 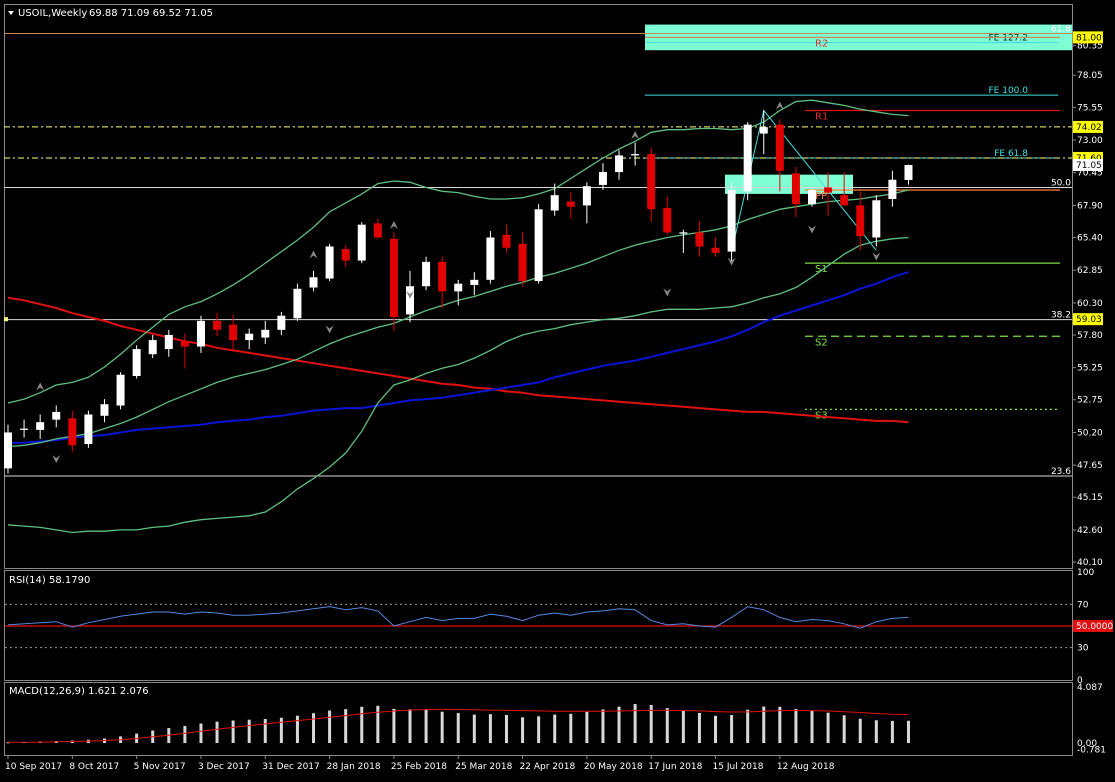 I want to click on fib-label: 23.6, so click(x=1061, y=472).